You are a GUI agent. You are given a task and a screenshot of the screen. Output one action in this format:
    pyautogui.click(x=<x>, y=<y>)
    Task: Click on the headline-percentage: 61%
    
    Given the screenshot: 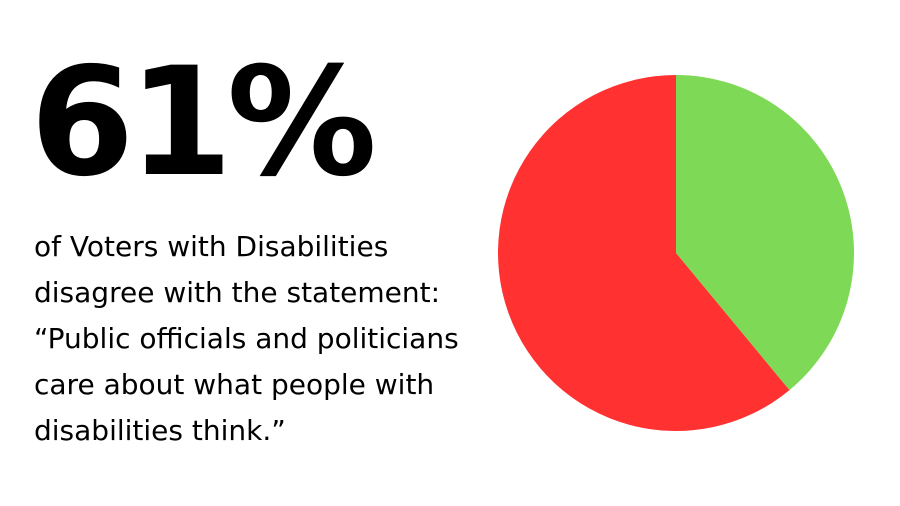 What is the action you would take?
    pyautogui.click(x=203, y=123)
    